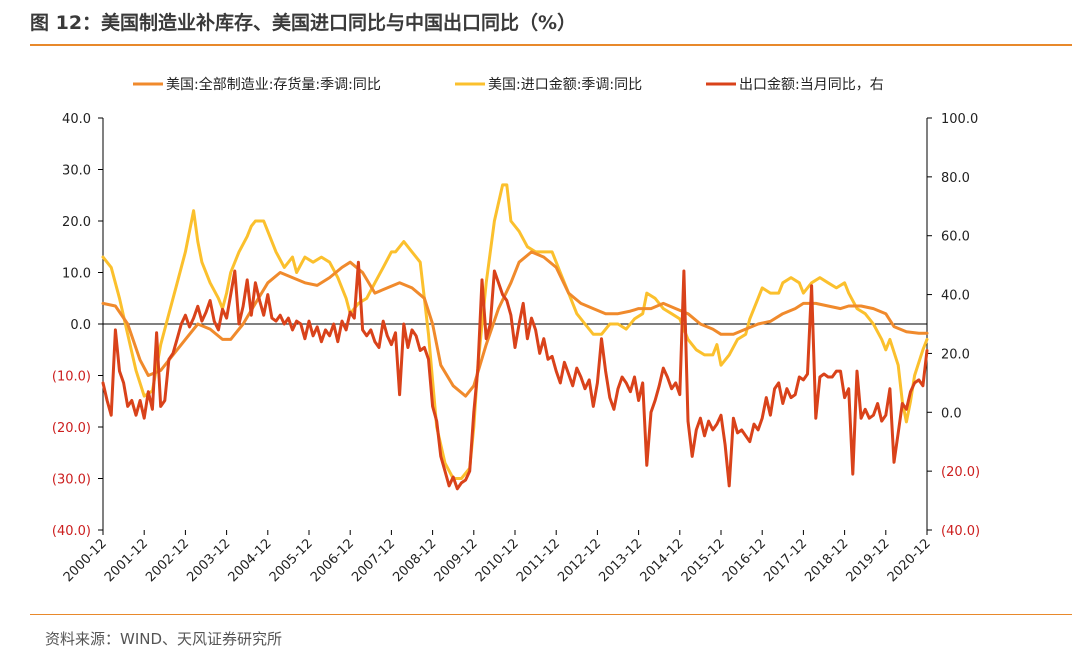 This screenshot has width=1080, height=667. I want to click on x-tick-label: 2004-12, so click(250, 560).